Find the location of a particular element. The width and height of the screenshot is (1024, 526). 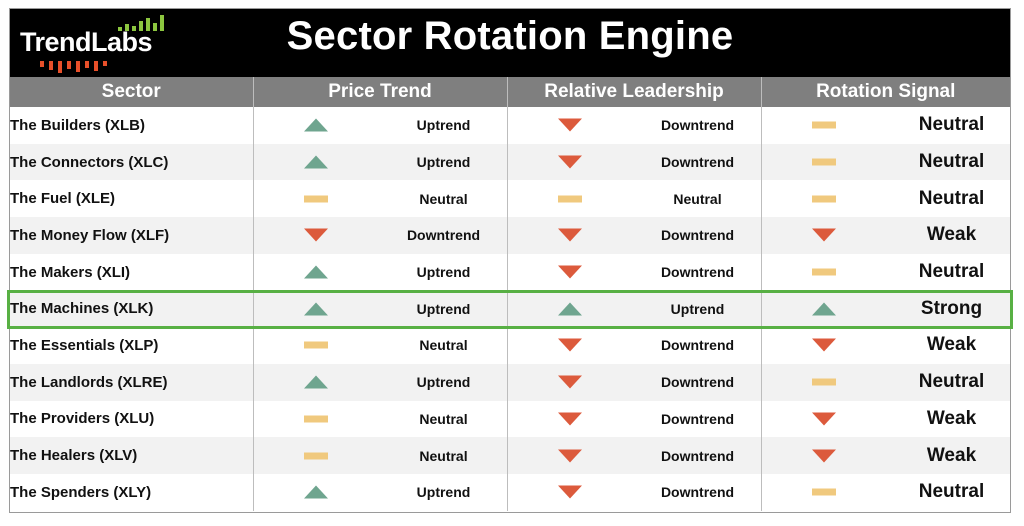

relative-leadership-label: Neutral is located at coordinates (697, 198).